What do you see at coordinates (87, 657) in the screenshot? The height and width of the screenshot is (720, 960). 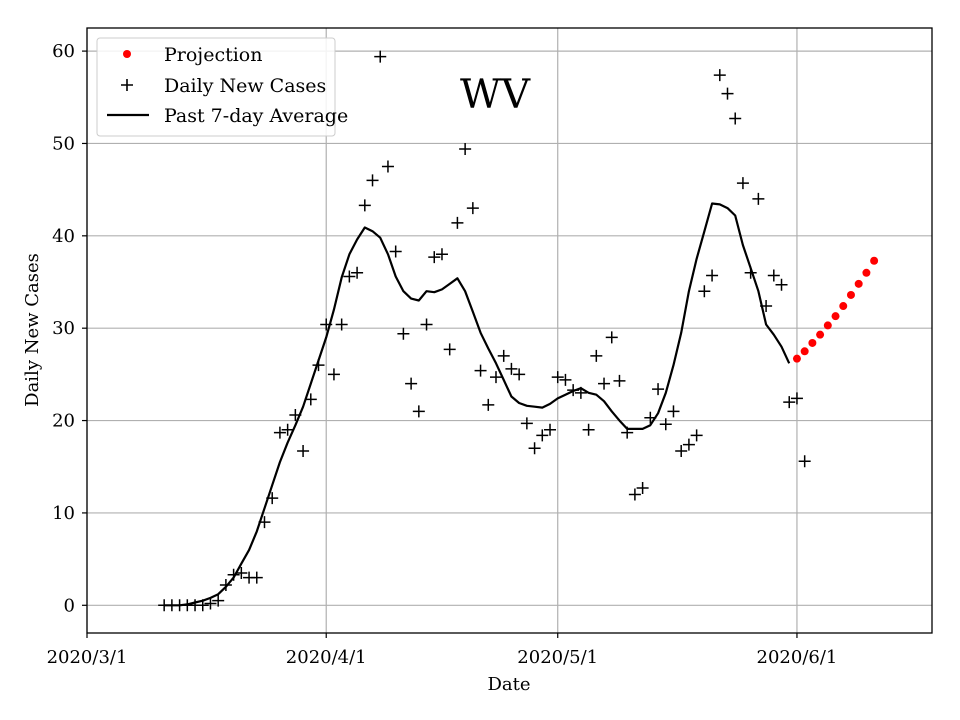 I see `x-tick-label: 2020/3/1` at bounding box center [87, 657].